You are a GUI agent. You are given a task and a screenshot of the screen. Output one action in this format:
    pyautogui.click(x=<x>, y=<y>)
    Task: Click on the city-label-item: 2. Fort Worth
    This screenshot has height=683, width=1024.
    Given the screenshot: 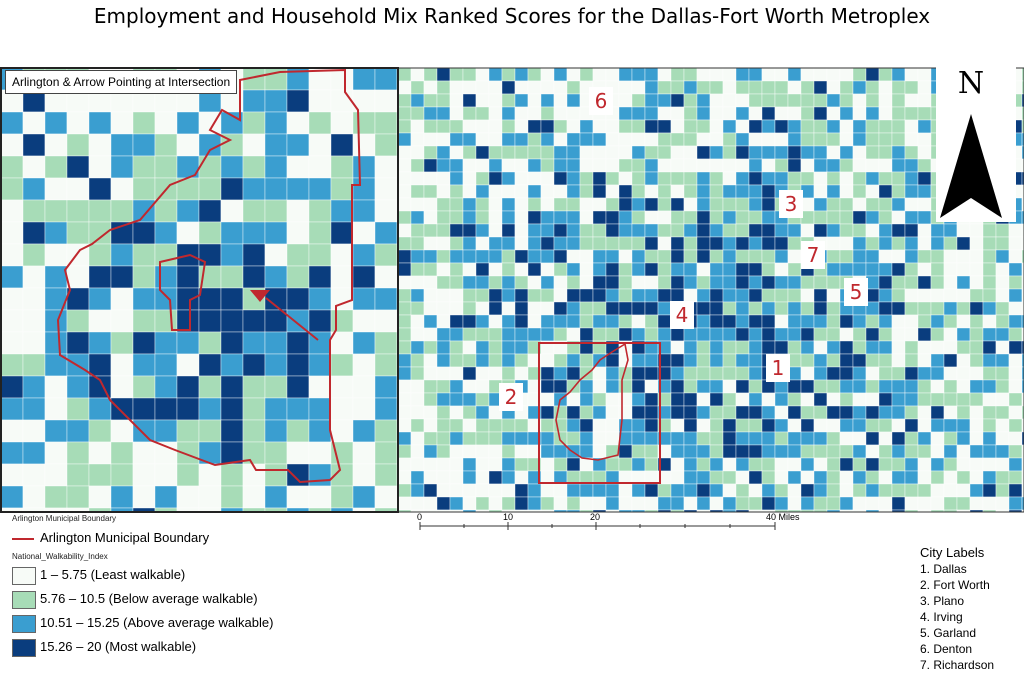 What is the action you would take?
    pyautogui.click(x=955, y=585)
    